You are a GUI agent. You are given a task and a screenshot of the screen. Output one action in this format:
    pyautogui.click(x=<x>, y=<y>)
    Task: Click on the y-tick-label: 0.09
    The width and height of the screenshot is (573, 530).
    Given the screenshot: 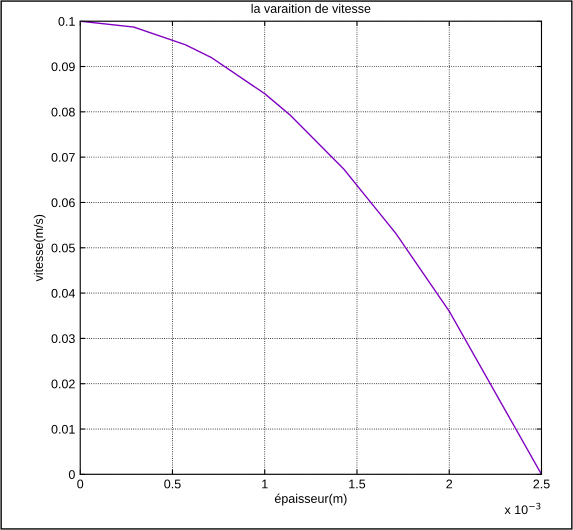 What is the action you would take?
    pyautogui.click(x=63, y=67)
    